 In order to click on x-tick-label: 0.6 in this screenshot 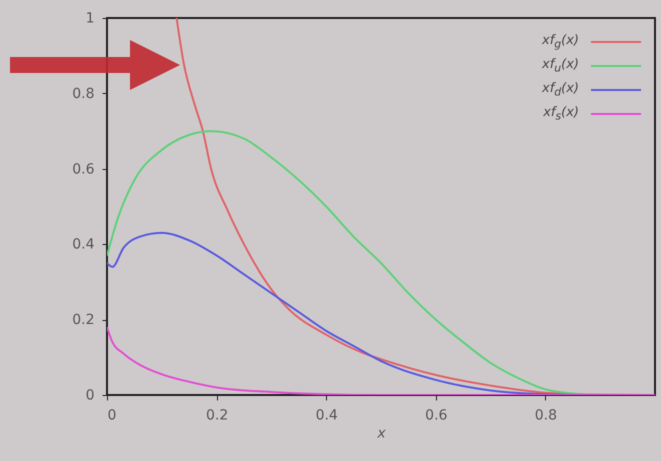, I will do `click(436, 416)`.